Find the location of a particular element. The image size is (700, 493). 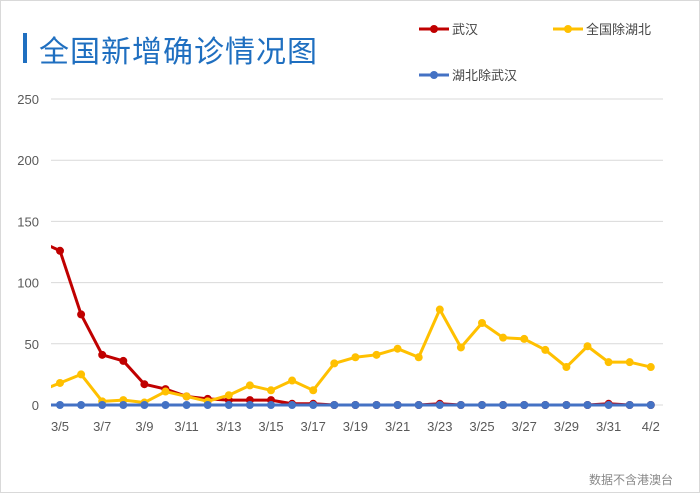

y-tick-label: 150 is located at coordinates (28, 221).